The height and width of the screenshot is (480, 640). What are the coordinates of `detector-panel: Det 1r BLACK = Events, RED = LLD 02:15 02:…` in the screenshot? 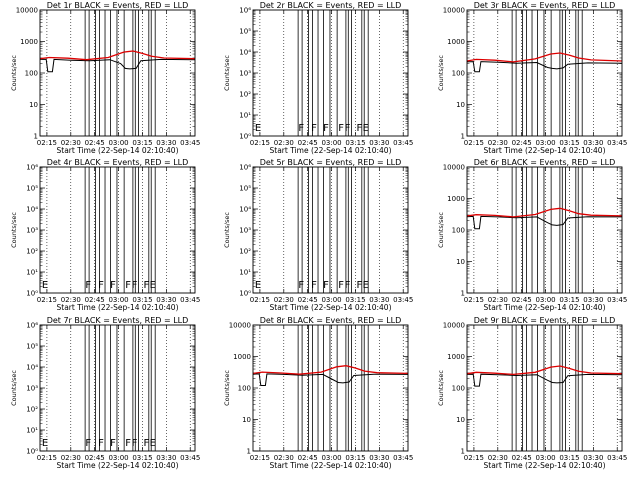 It's located at (105, 78).